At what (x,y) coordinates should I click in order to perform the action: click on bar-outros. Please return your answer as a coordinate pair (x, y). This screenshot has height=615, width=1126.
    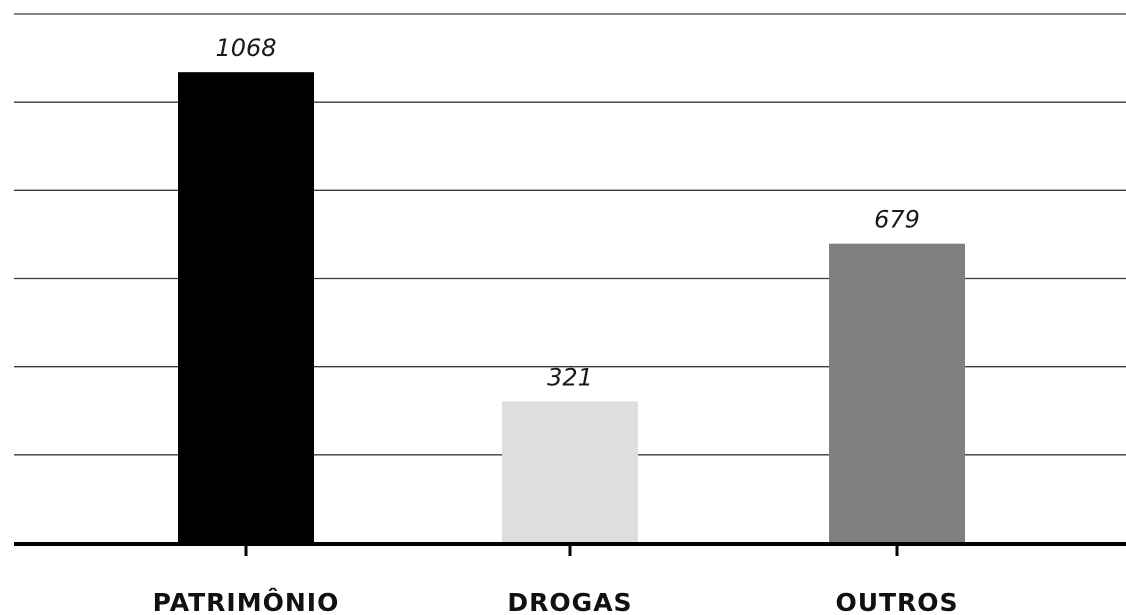
    Looking at the image, I should click on (897, 393).